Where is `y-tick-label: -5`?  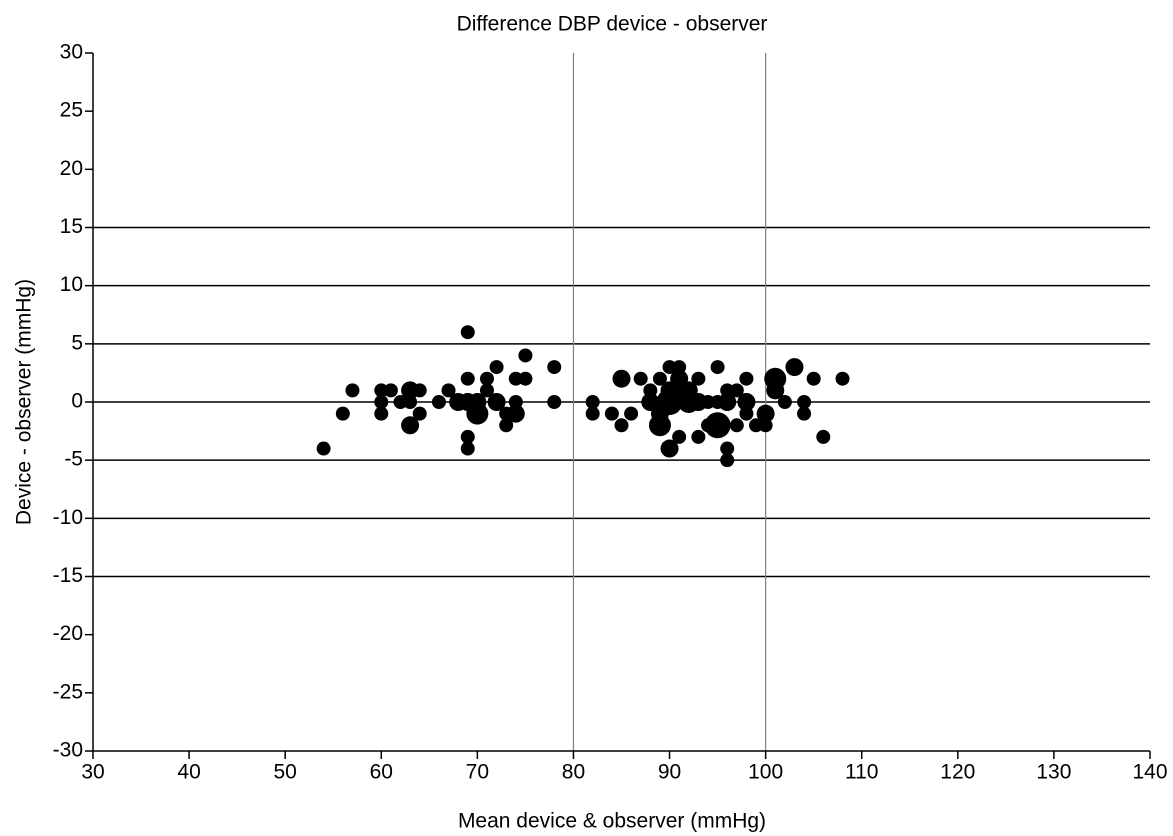 y-tick-label: -5 is located at coordinates (73, 459).